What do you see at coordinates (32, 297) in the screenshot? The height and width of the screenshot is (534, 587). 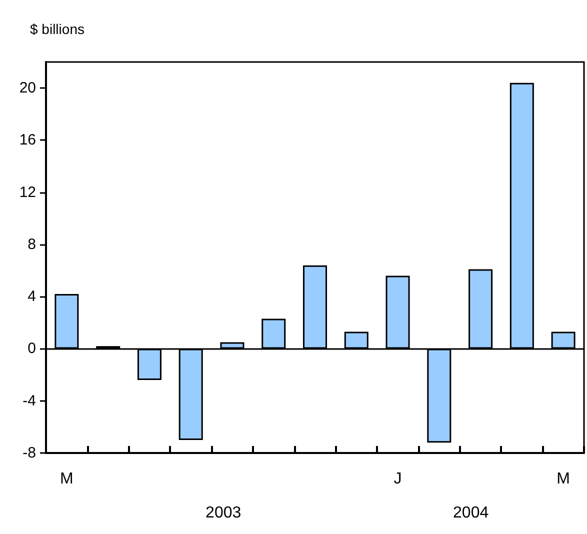 I see `y-tick-label: 4` at bounding box center [32, 297].